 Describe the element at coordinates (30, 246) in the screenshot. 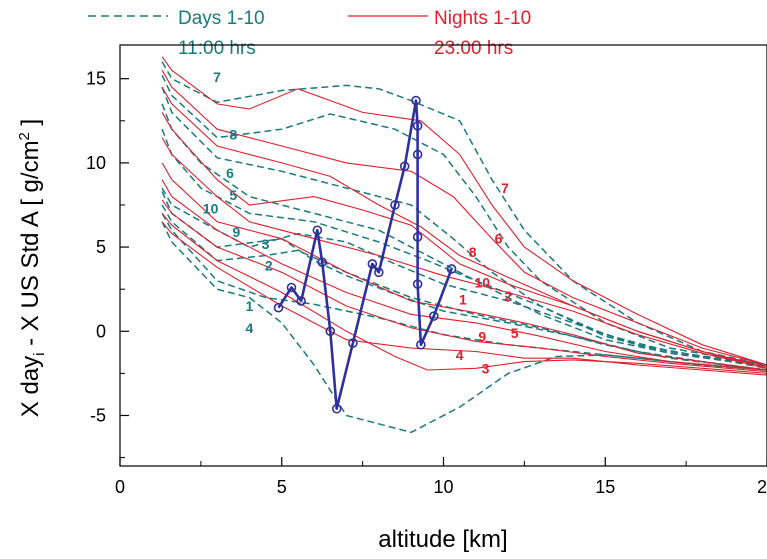

I see `y-axis-title-rest: - X US Std A [ g/cm` at that location.